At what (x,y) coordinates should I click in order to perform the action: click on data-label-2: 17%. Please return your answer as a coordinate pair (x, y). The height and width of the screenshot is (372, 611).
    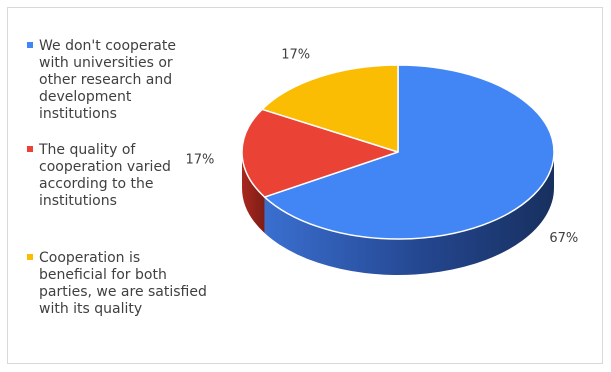
    Looking at the image, I should click on (295, 54).